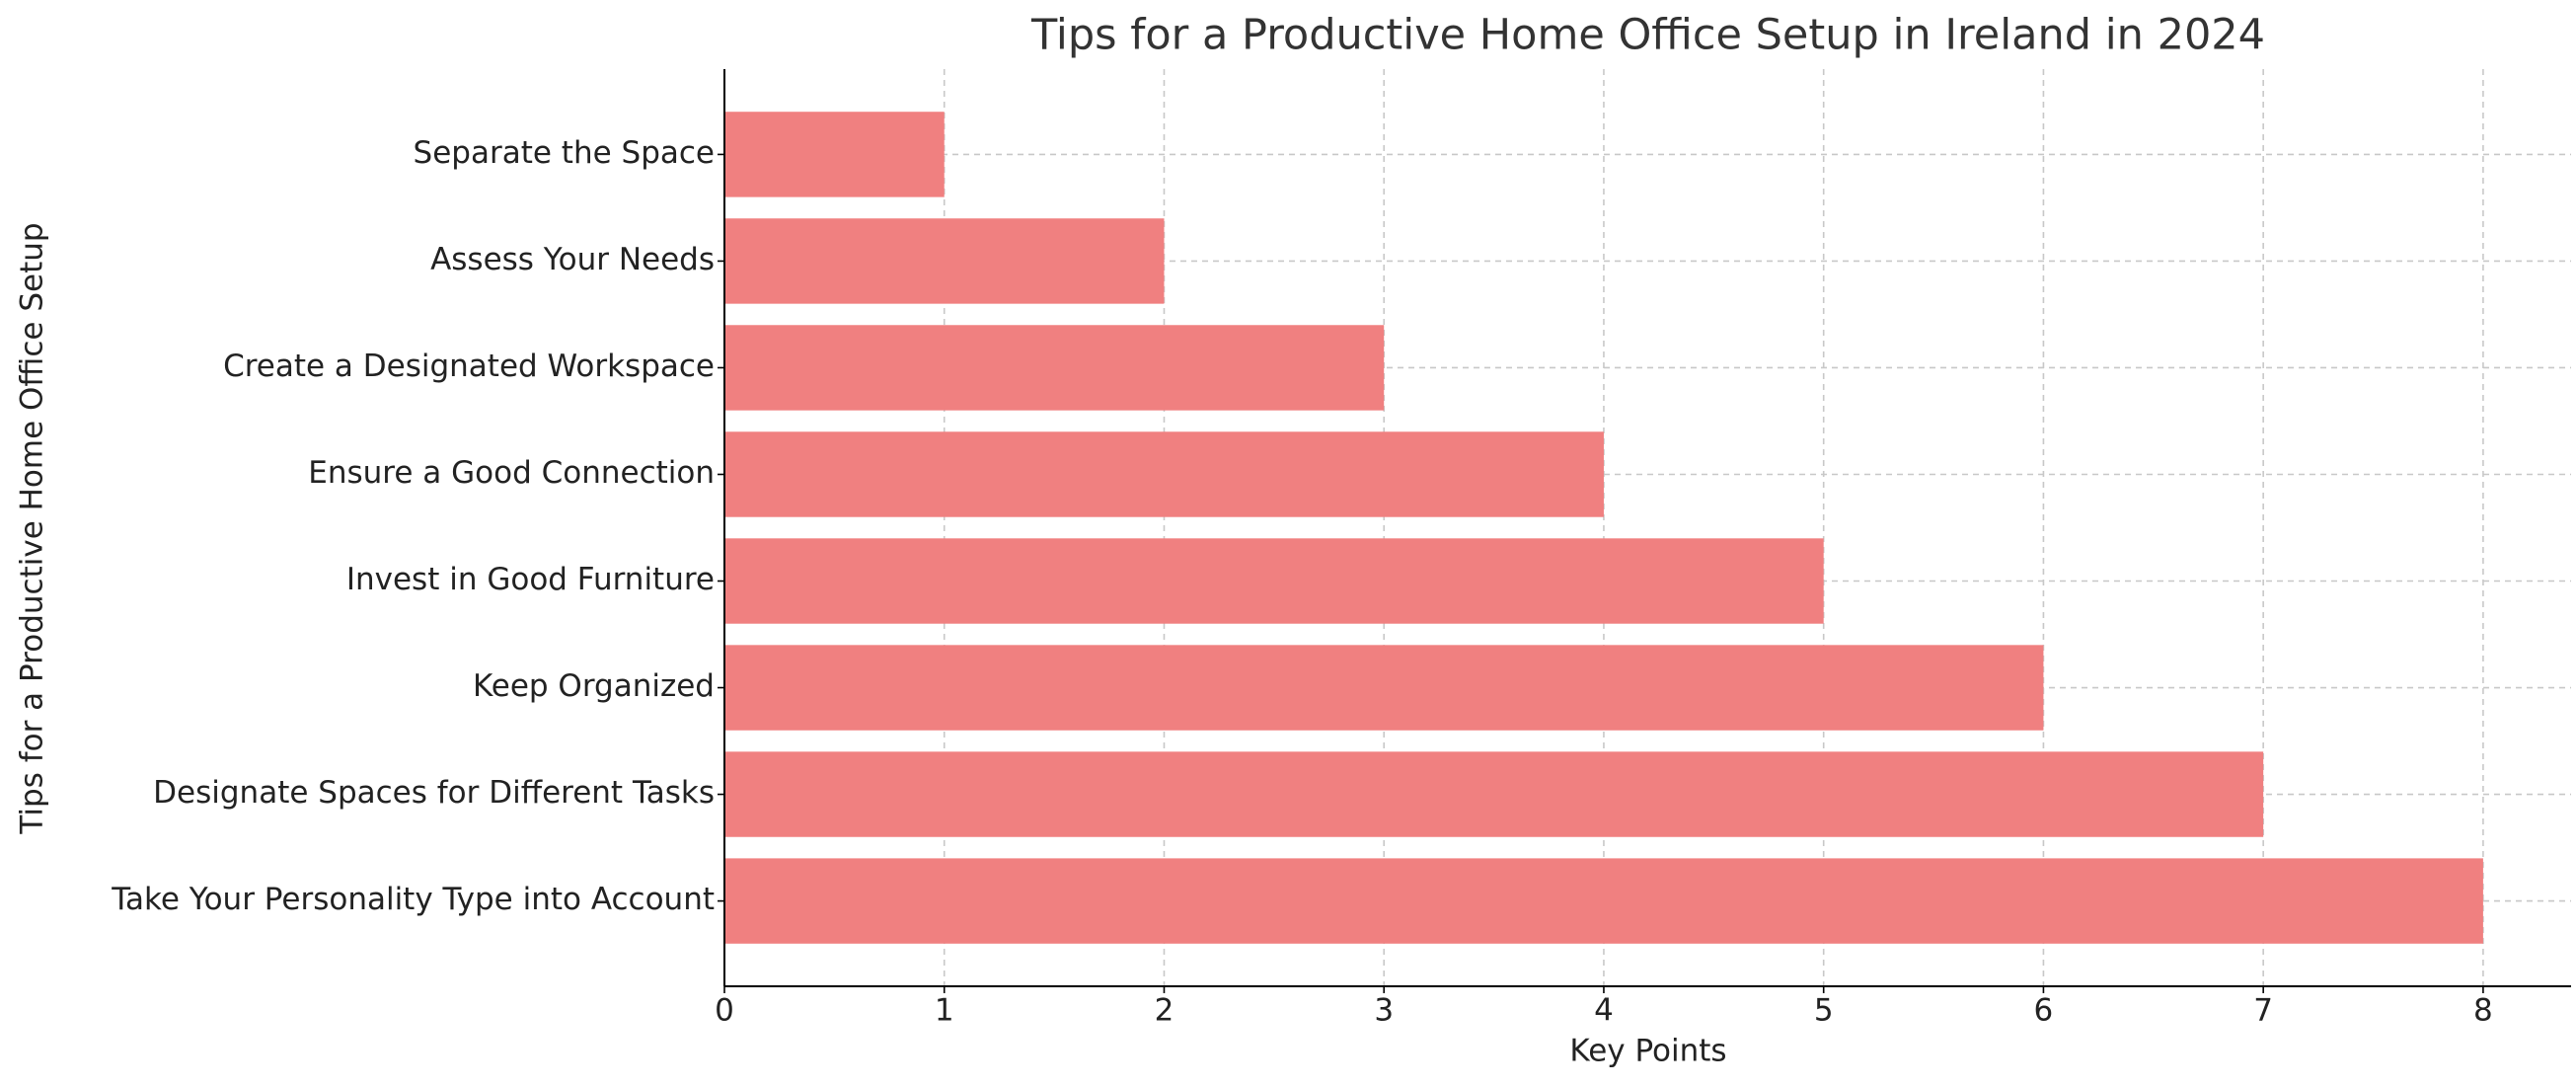 The width and height of the screenshot is (2576, 1087). What do you see at coordinates (2263, 1011) in the screenshot?
I see `x-tick-label: 7` at bounding box center [2263, 1011].